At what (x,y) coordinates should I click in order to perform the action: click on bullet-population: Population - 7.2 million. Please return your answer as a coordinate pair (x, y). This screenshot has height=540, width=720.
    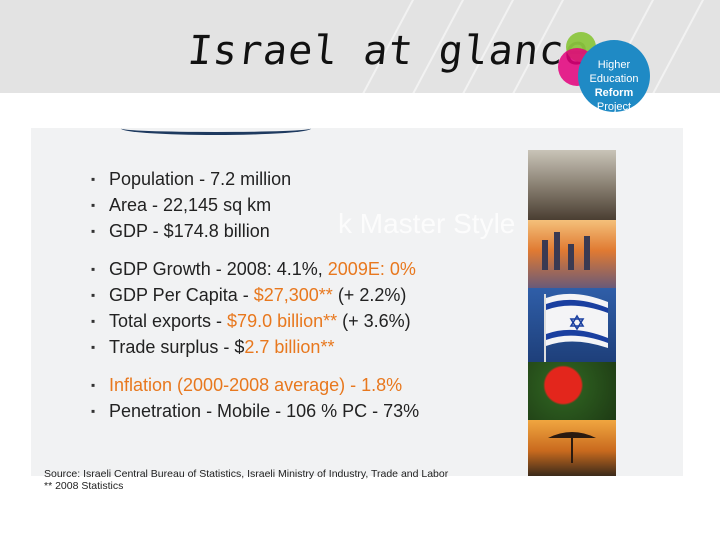
    Looking at the image, I should click on (255, 179).